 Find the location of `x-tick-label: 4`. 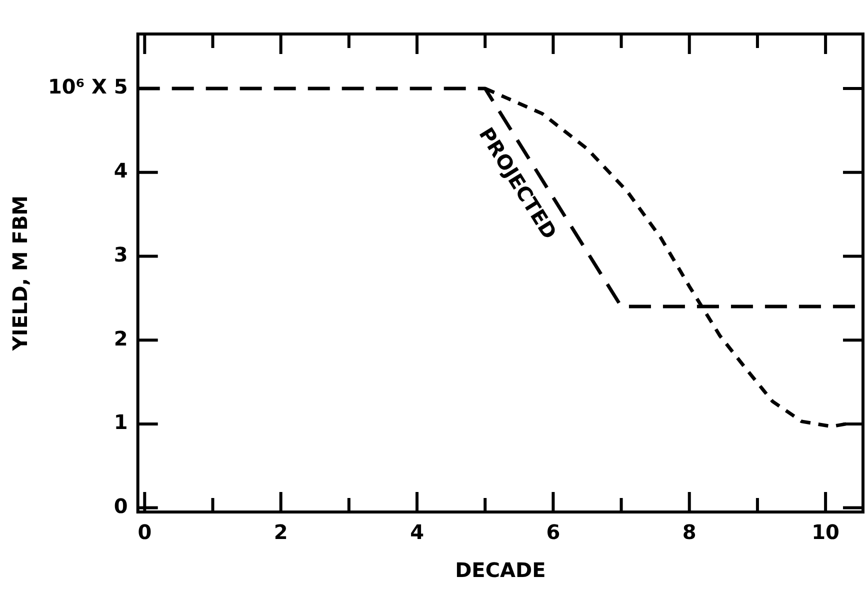

x-tick-label: 4 is located at coordinates (417, 532).